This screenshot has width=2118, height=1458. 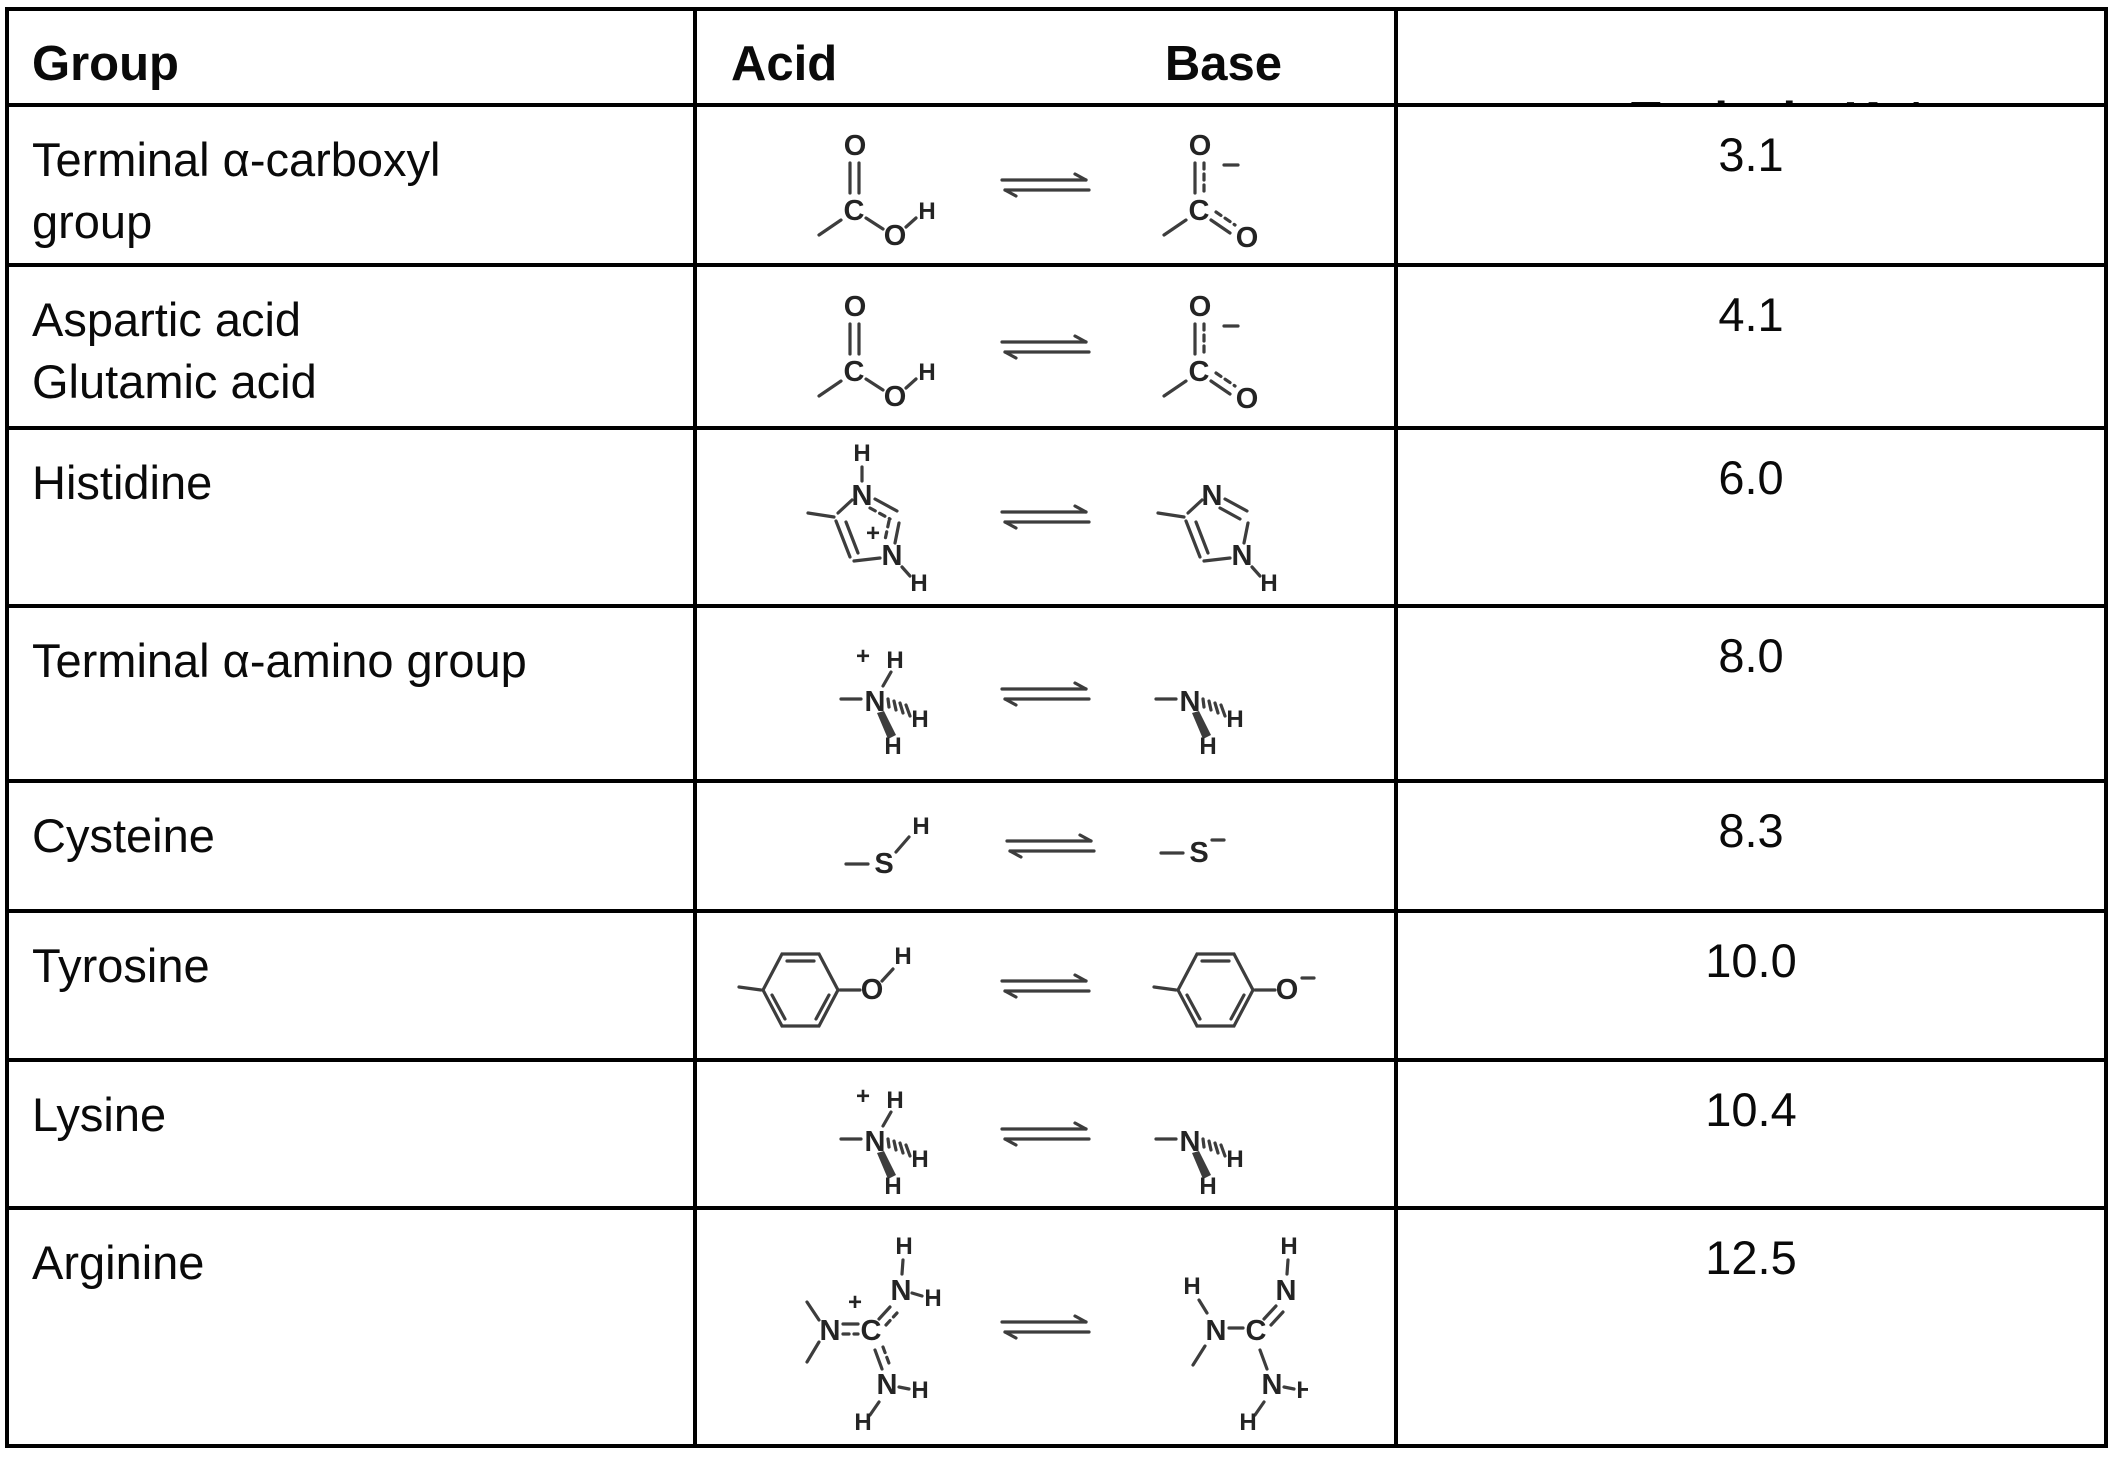 I want to click on pka-cell: 8.0, so click(x=1751, y=695).